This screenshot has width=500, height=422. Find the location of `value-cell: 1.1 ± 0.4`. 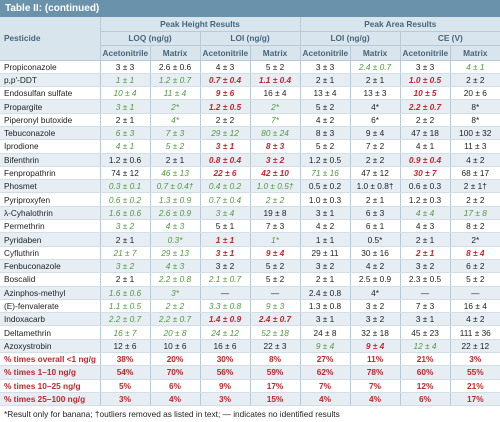

value-cell: 1.1 ± 0.4 is located at coordinates (275, 80).